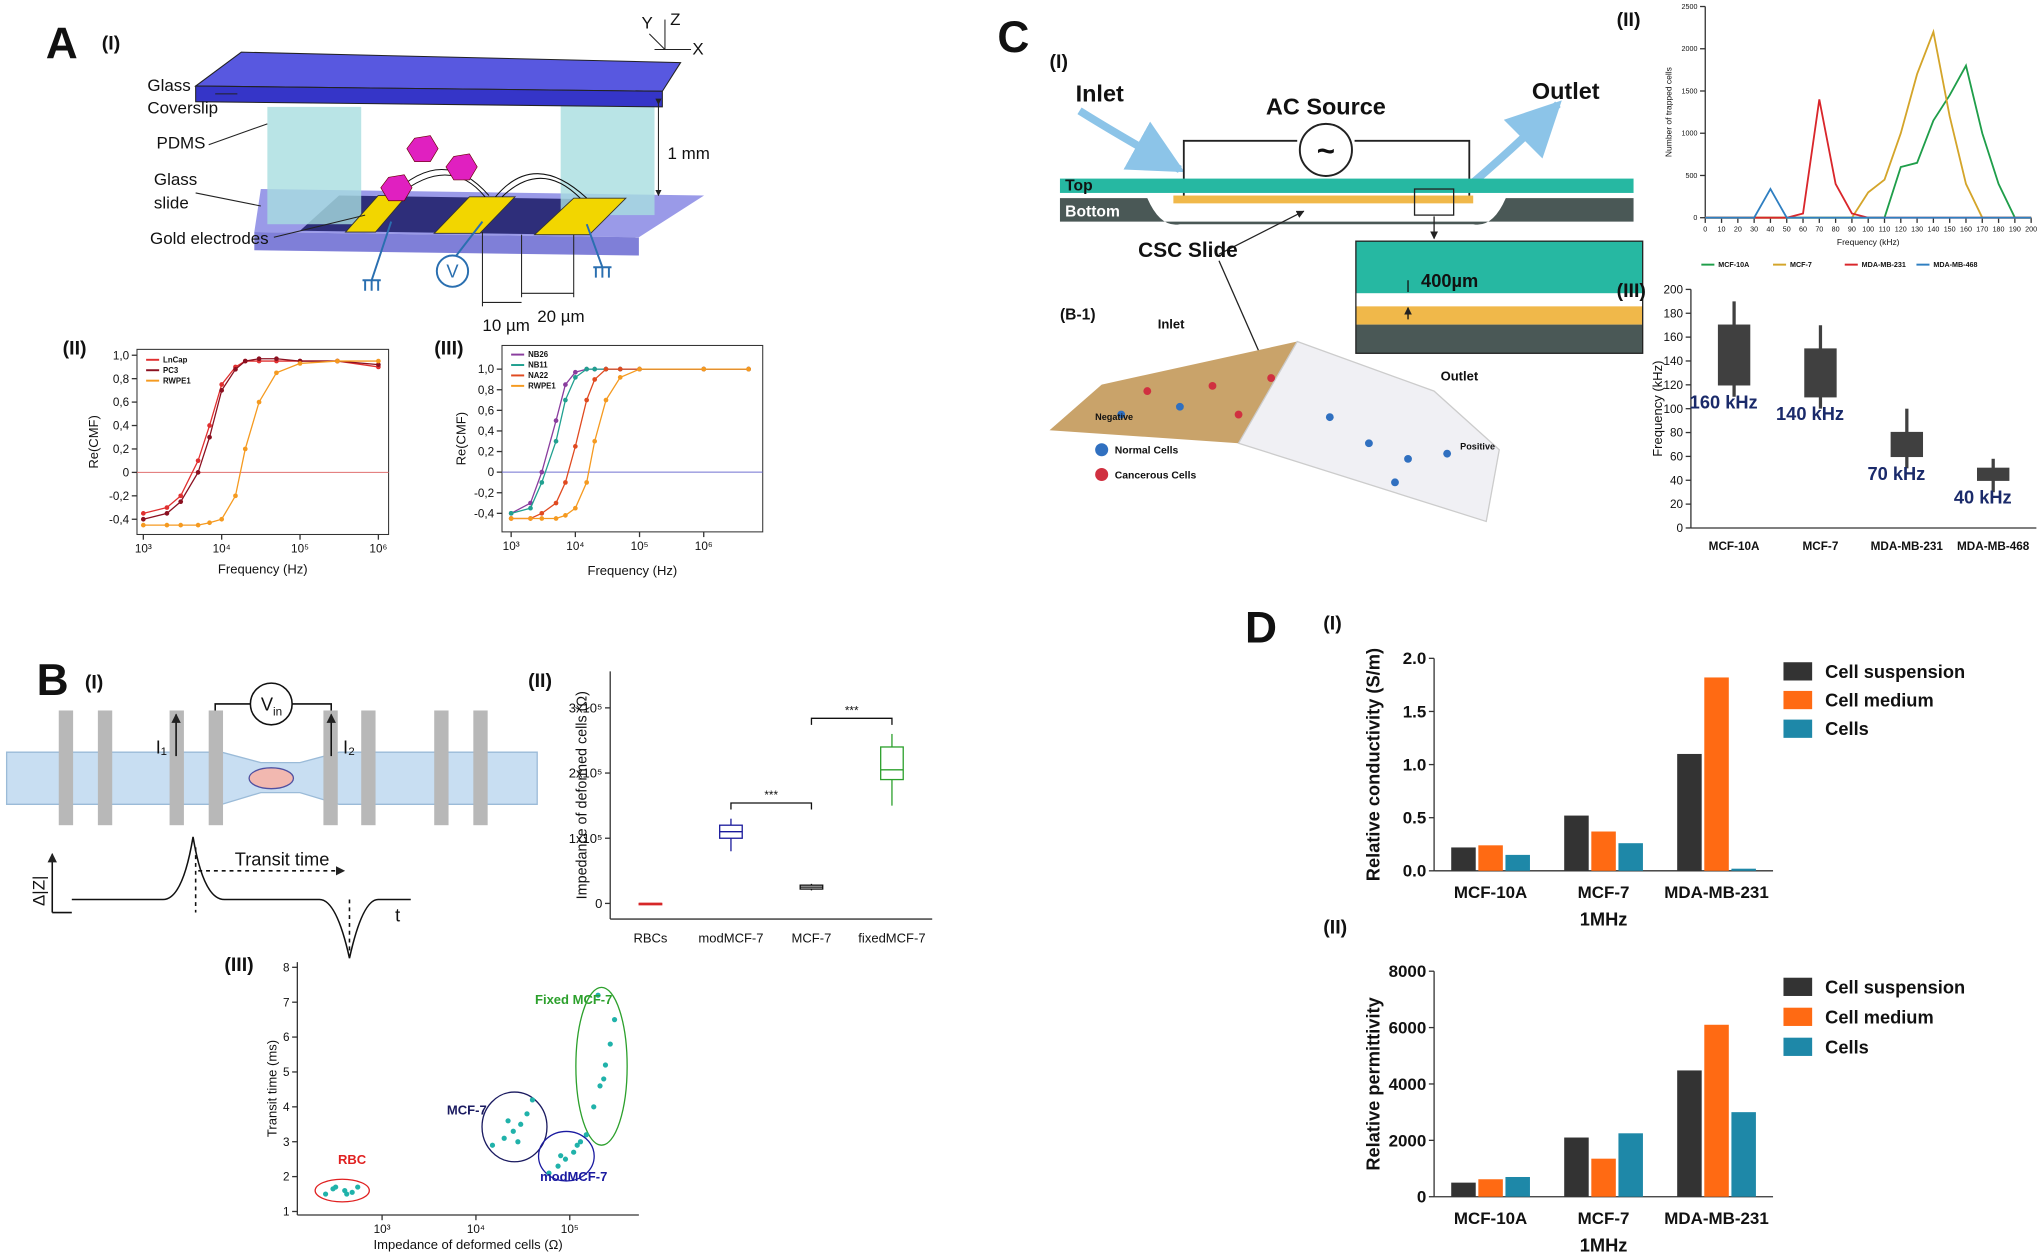  I want to click on label: Y, so click(646, 23).